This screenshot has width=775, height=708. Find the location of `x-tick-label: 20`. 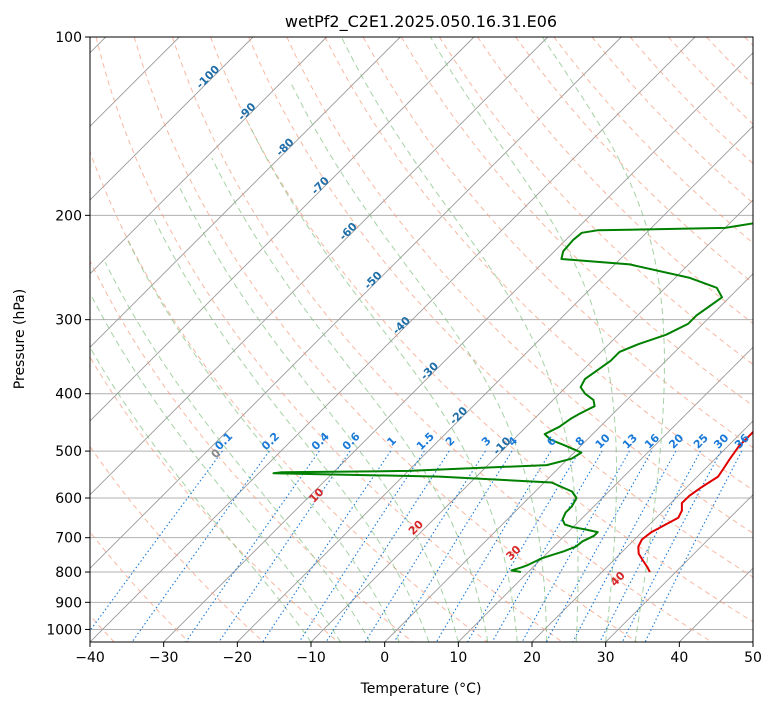

x-tick-label: 20 is located at coordinates (532, 658).